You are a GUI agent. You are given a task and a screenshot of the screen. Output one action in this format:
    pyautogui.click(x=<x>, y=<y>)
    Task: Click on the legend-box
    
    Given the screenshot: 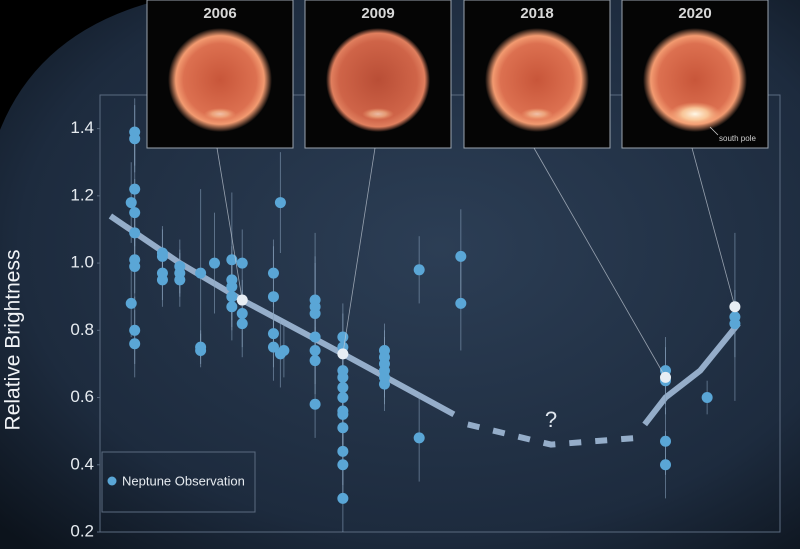 What is the action you would take?
    pyautogui.click(x=178, y=482)
    